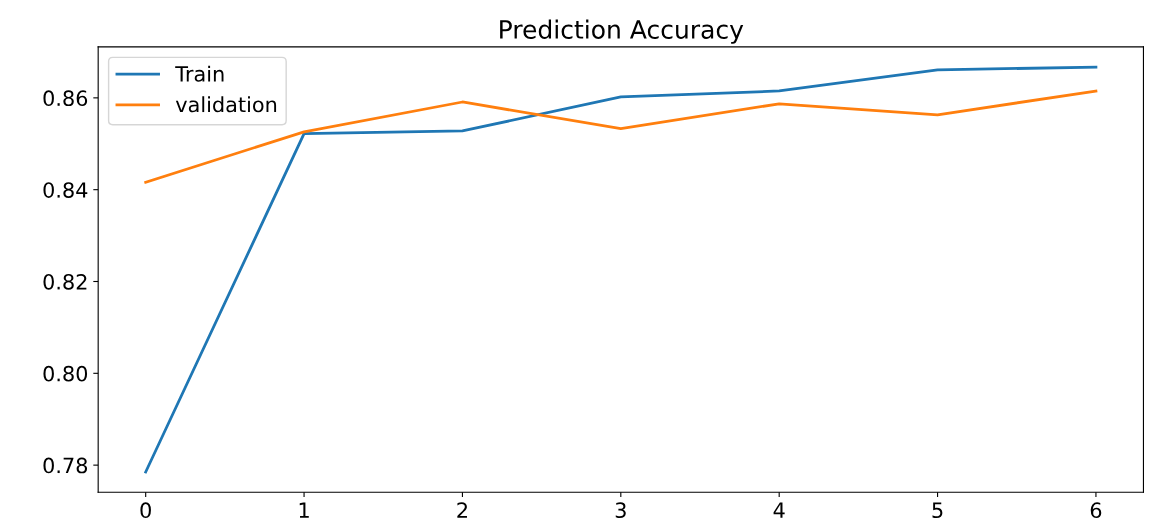 The image size is (1155, 527). I want to click on chart-title: Prediction Accuracy, so click(622, 31).